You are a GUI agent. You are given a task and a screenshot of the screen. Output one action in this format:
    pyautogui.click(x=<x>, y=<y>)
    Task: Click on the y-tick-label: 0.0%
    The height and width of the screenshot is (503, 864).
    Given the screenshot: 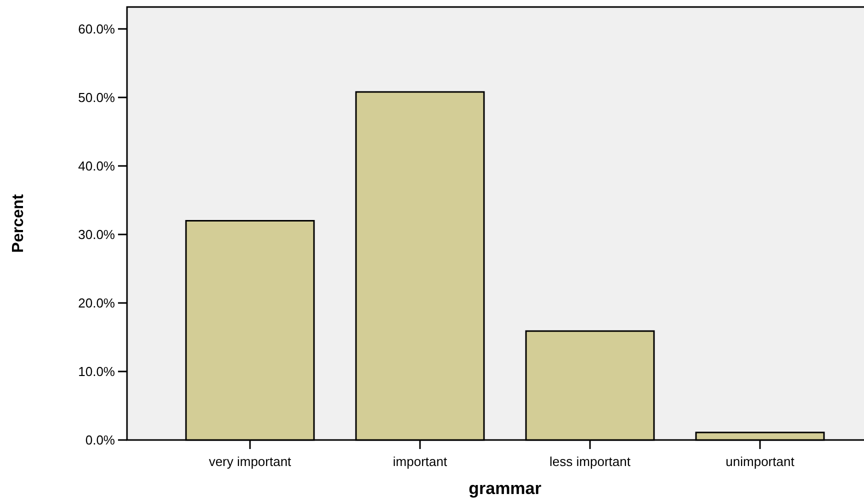 What is the action you would take?
    pyautogui.click(x=100, y=440)
    